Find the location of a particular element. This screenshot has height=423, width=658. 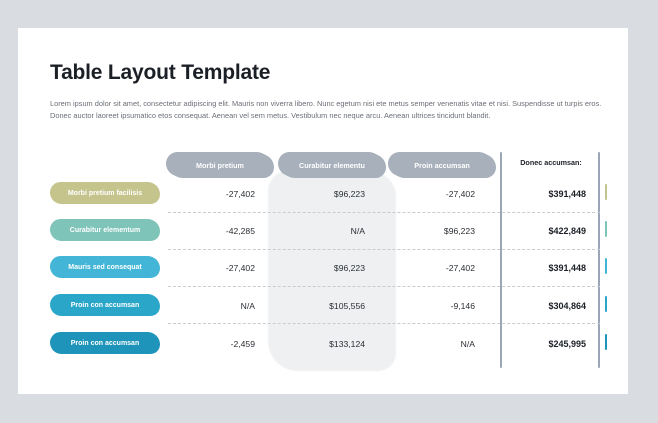

highlight-column-brush is located at coordinates (332, 271).